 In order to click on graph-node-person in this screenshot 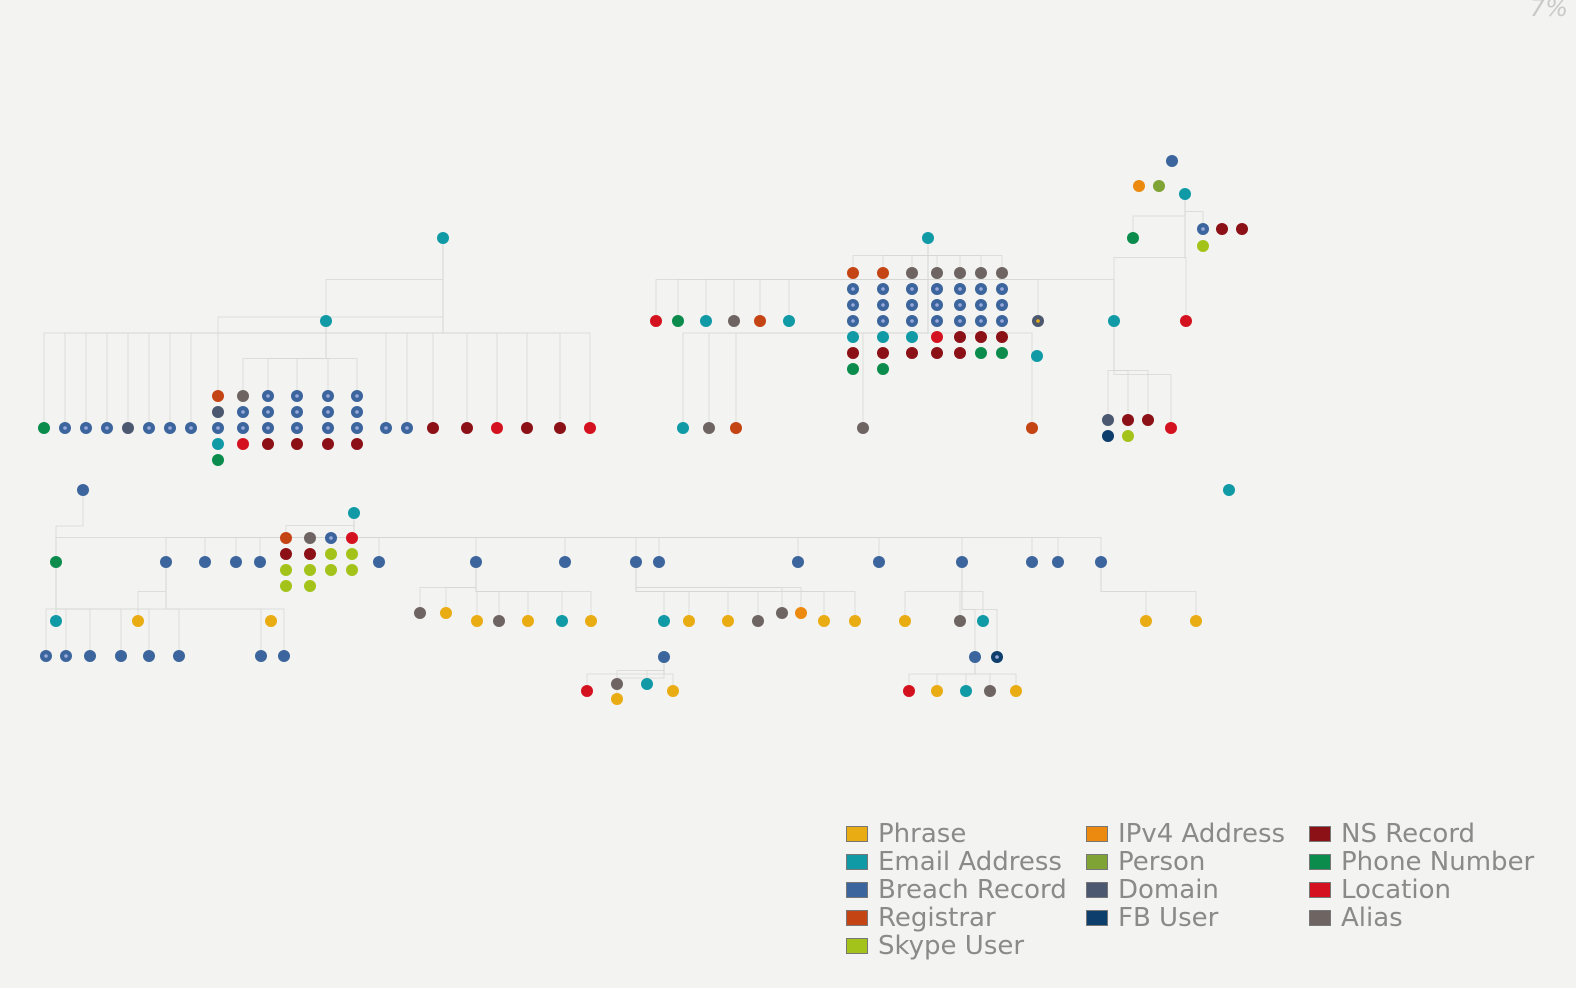, I will do `click(1159, 186)`.